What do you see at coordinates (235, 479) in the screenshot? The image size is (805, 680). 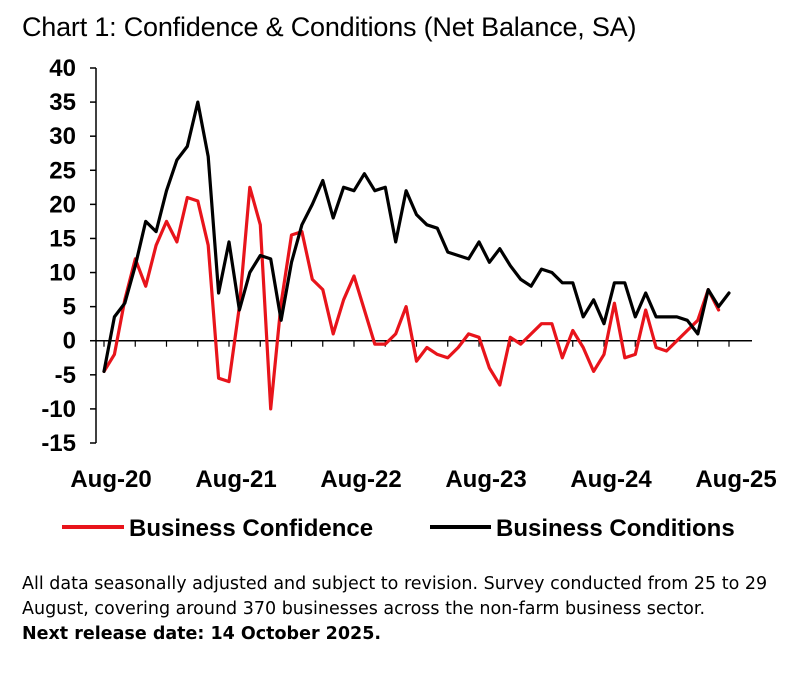 I see `x-tick-label: Aug-21` at bounding box center [235, 479].